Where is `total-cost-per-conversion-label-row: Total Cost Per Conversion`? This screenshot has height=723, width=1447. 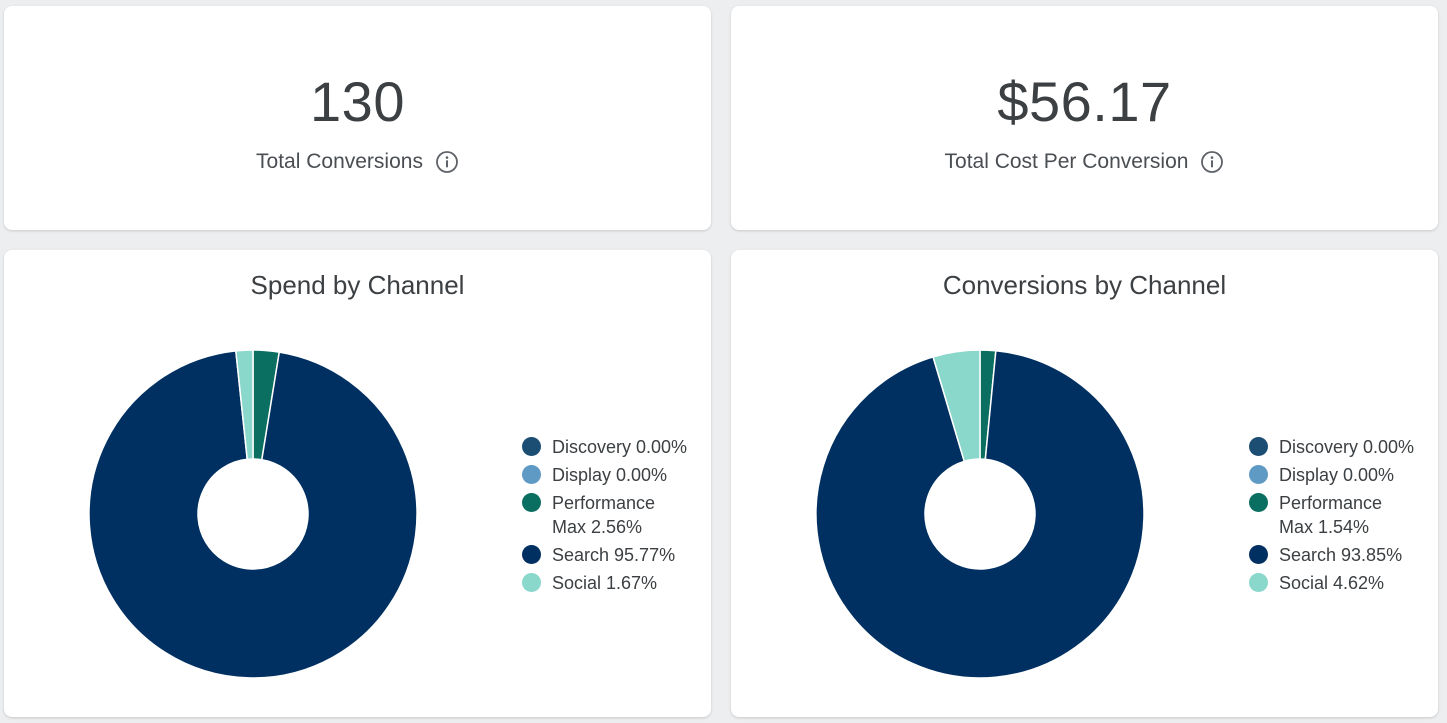
total-cost-per-conversion-label-row: Total Cost Per Conversion is located at coordinates (1084, 162).